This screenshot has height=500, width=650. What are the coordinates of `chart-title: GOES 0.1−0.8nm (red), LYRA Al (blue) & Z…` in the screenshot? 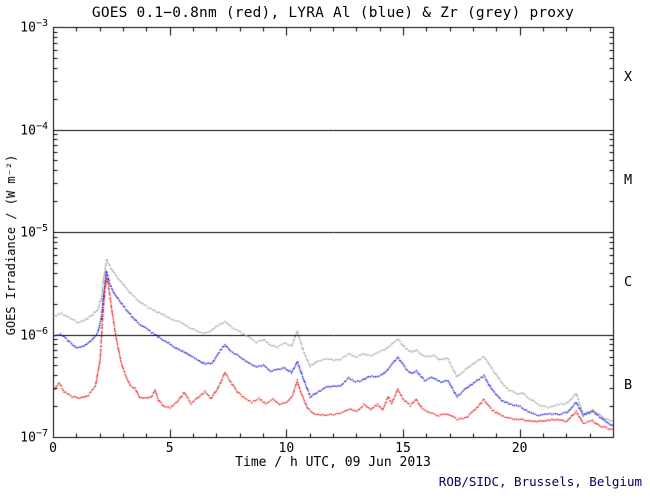 It's located at (333, 13).